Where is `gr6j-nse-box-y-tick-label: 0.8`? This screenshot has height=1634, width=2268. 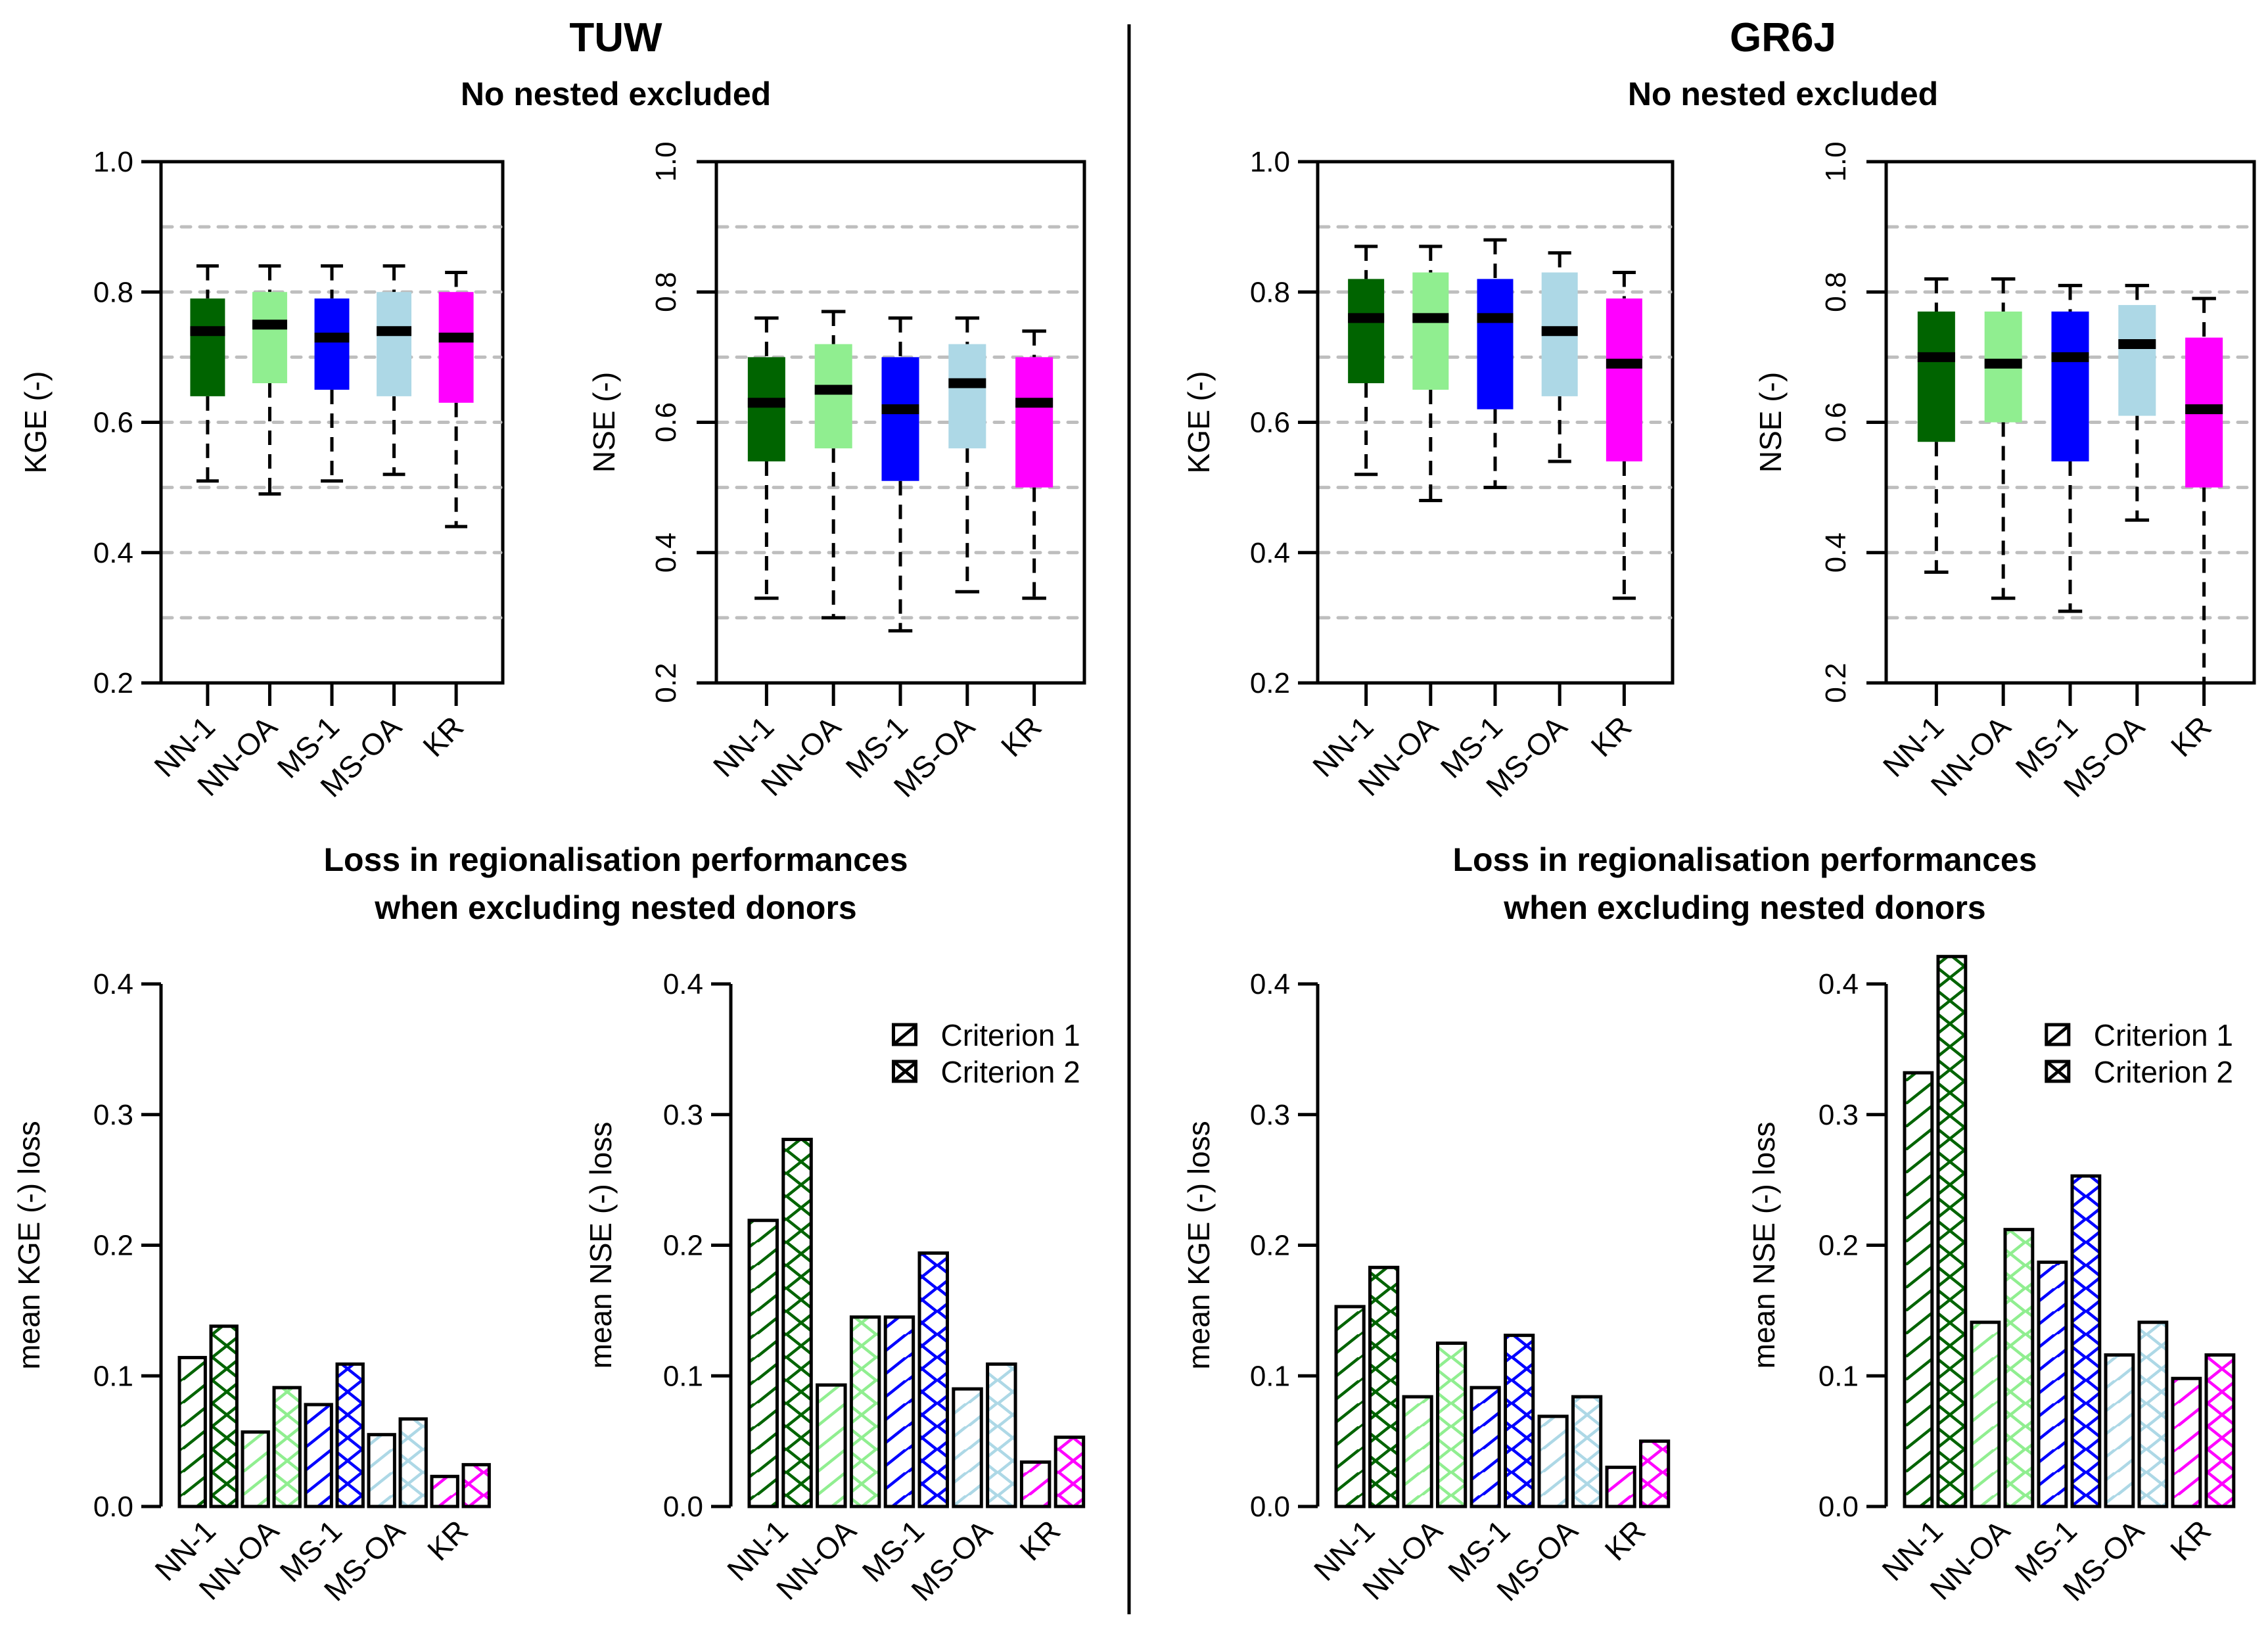
gr6j-nse-box-y-tick-label: 0.8 is located at coordinates (1836, 292).